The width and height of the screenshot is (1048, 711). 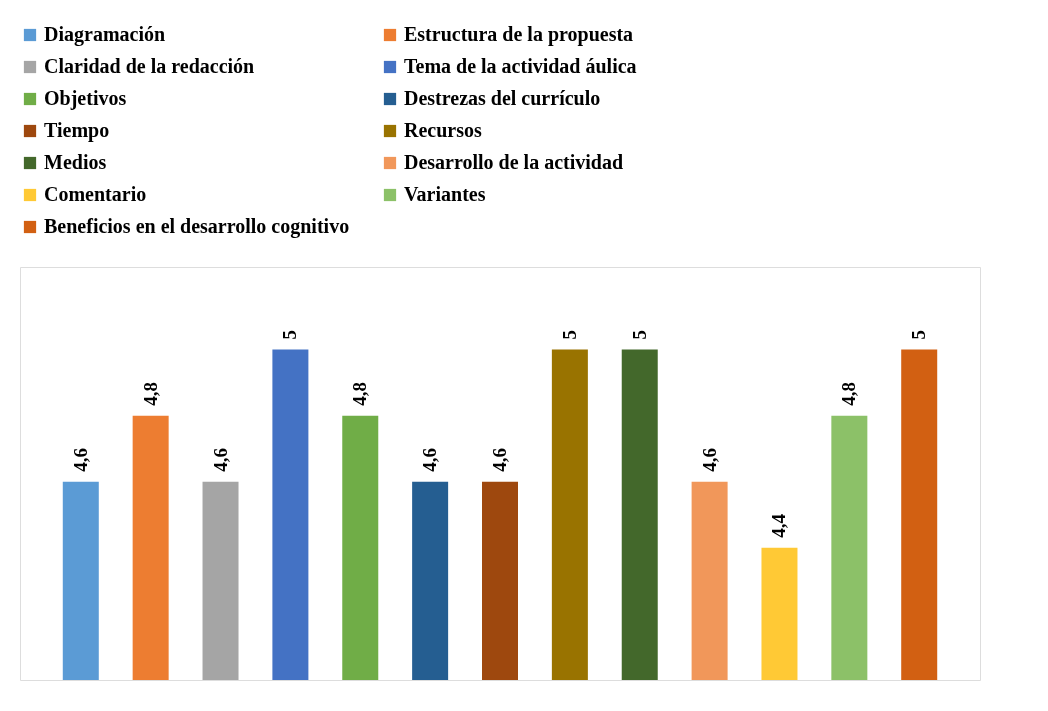 I want to click on legend-label: Objetivos, so click(x=85, y=98).